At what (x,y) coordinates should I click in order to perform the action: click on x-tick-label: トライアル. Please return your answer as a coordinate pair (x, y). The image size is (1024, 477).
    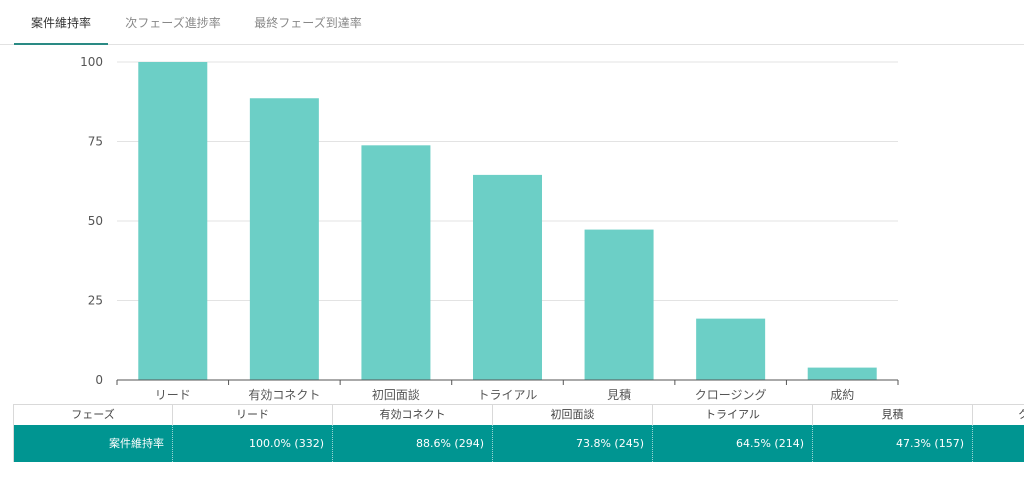
    Looking at the image, I should click on (508, 395).